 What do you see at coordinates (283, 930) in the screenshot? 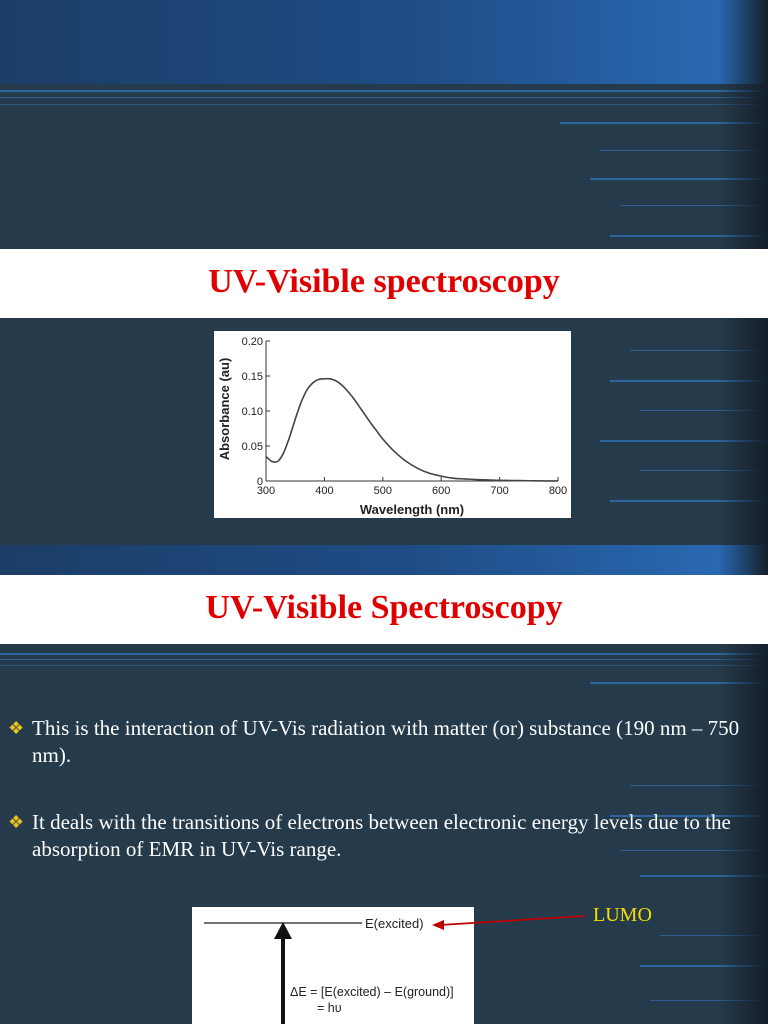
I see `transition-arrow-head` at bounding box center [283, 930].